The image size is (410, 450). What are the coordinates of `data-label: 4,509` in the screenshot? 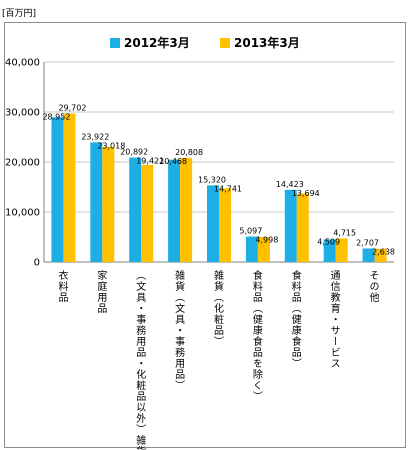 It's located at (328, 241).